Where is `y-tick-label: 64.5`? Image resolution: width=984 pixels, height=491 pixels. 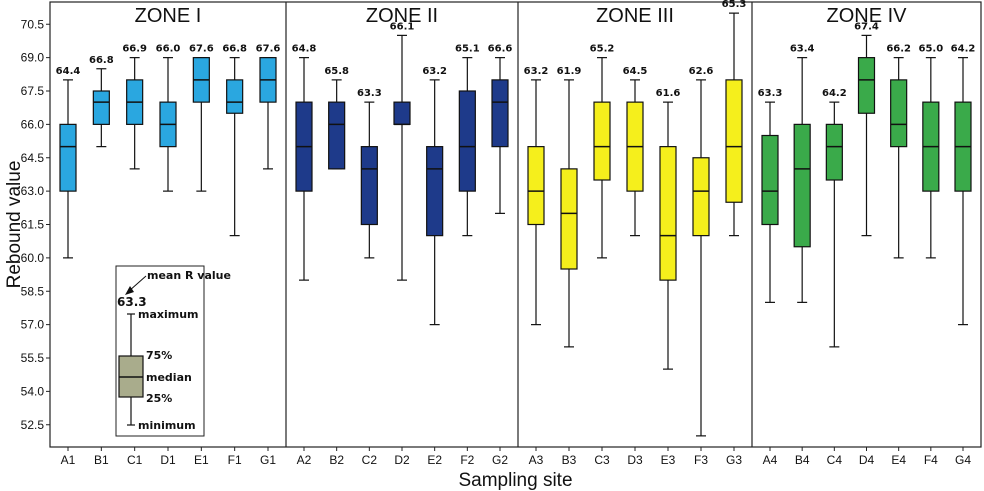 y-tick-label: 64.5 is located at coordinates (33, 158).